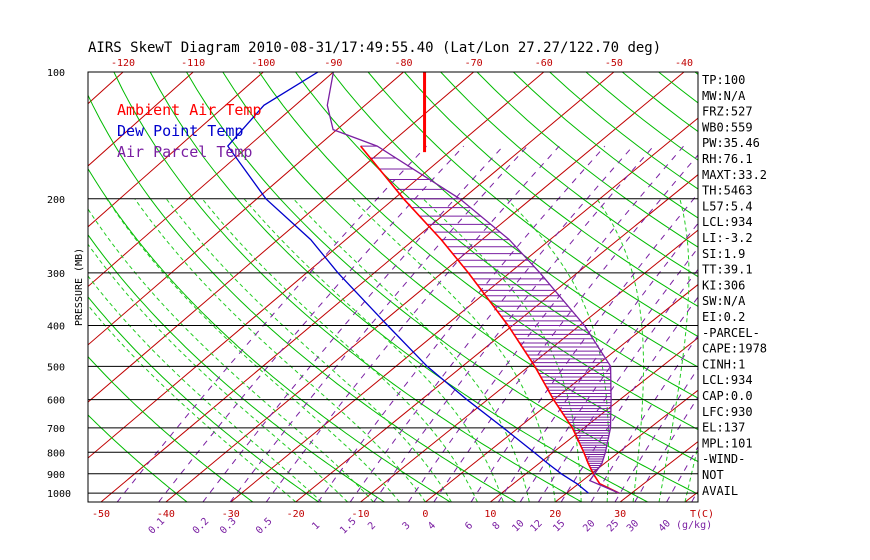 Image resolution: width=870 pixels, height=560 pixels. I want to click on index-entry: MPL:101, so click(727, 443).